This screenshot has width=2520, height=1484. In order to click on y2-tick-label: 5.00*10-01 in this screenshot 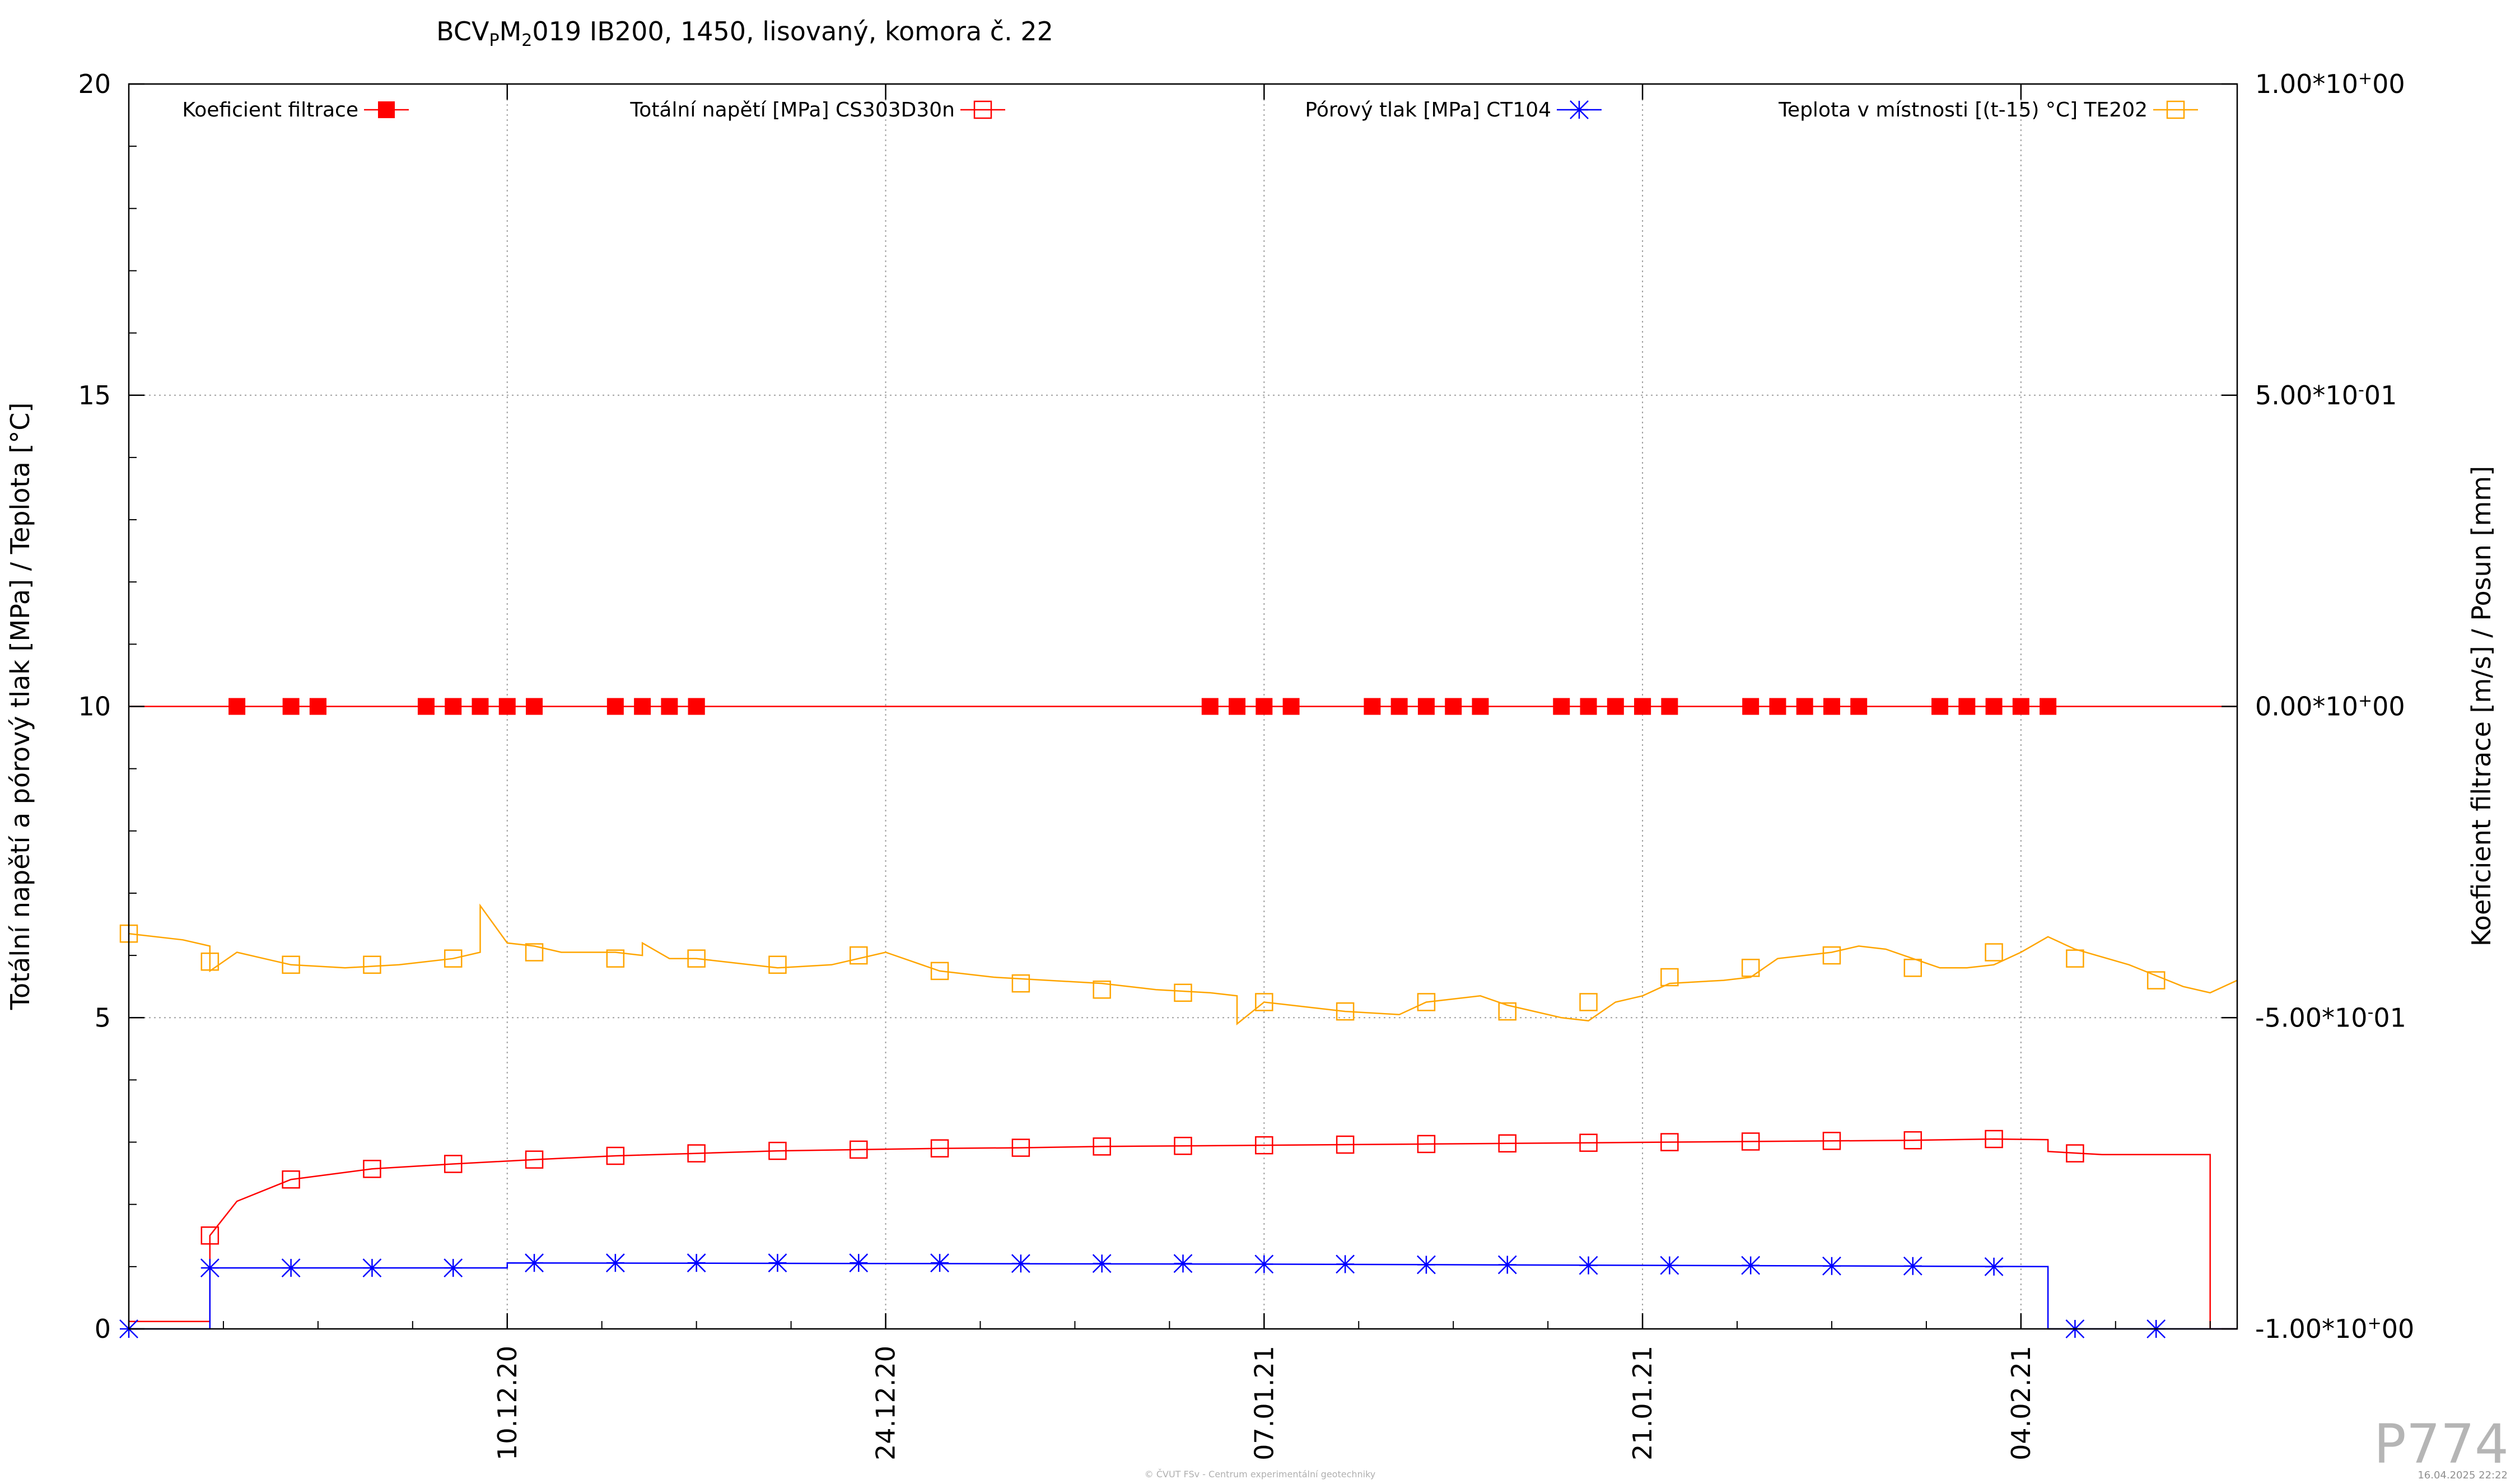, I will do `click(2326, 395)`.